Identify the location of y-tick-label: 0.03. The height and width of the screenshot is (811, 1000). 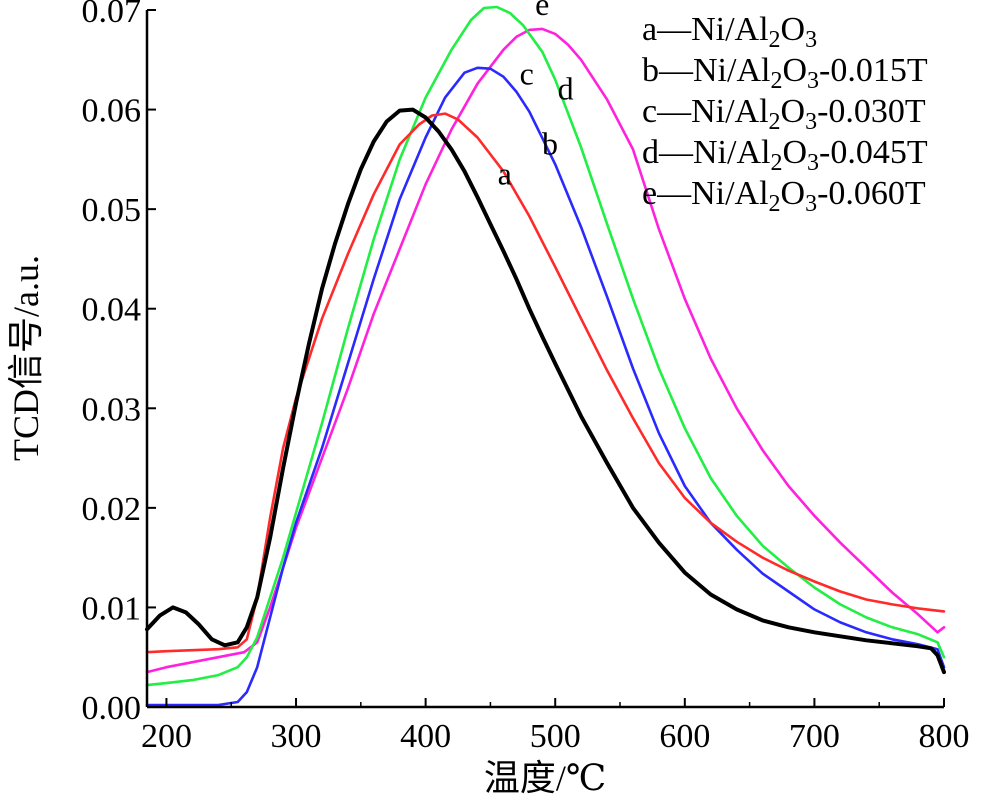
(112, 409).